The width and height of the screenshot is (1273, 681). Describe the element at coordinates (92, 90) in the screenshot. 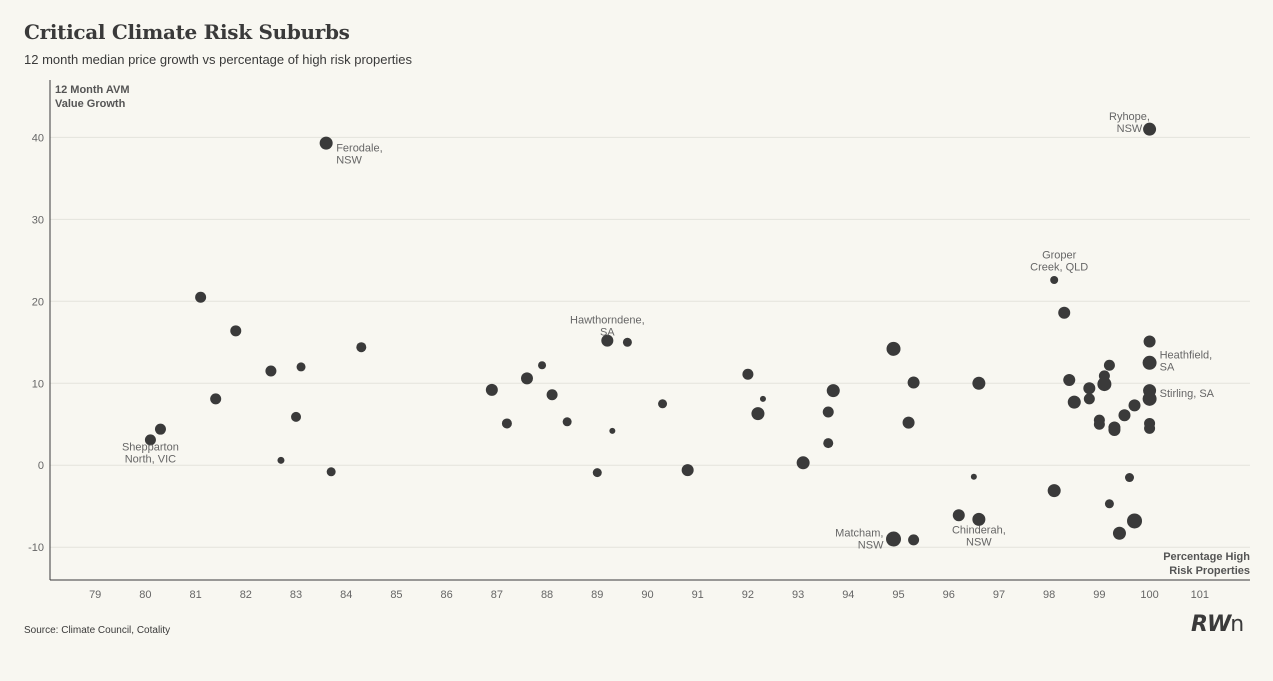

I see `y-axis-label: 12 Month AVM` at that location.